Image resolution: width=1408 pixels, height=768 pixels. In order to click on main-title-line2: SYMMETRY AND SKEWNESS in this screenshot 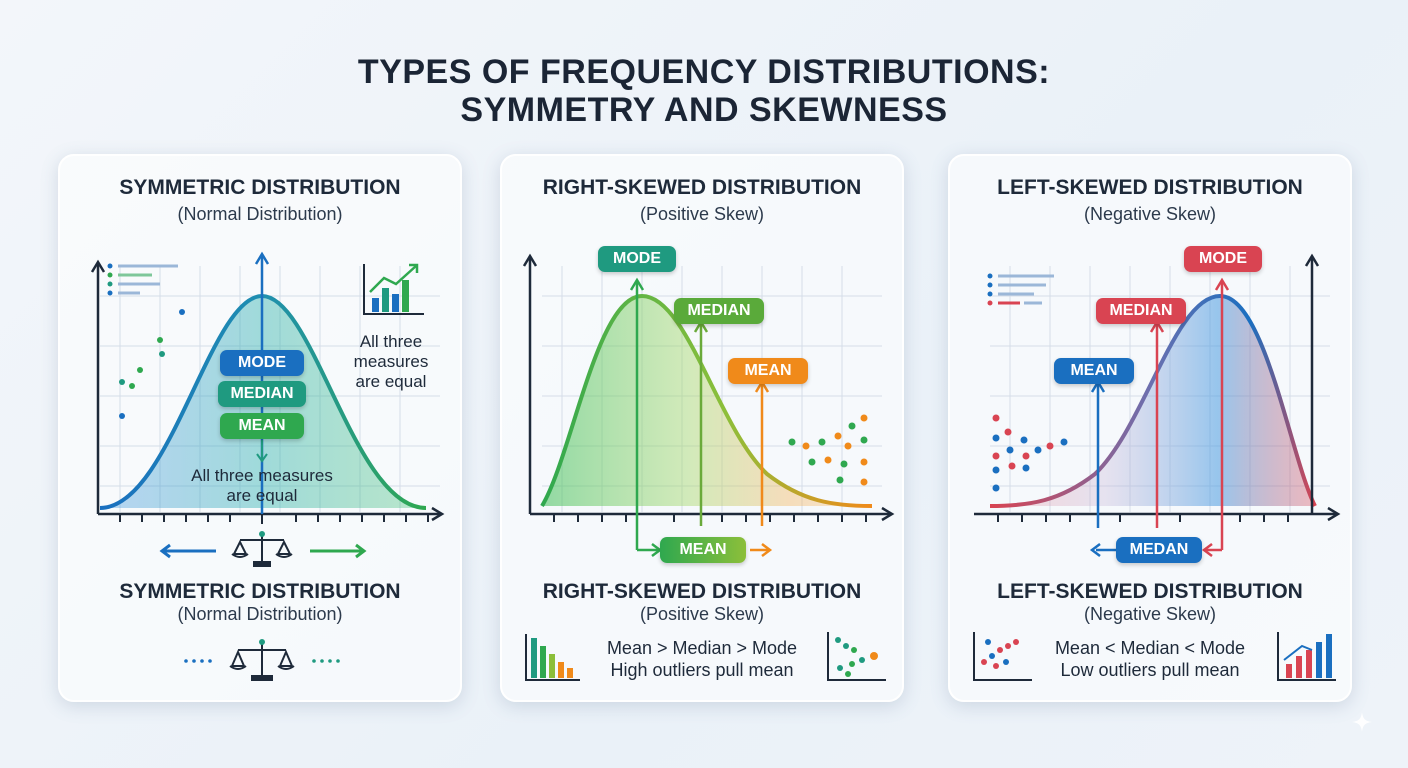, I will do `click(704, 110)`.